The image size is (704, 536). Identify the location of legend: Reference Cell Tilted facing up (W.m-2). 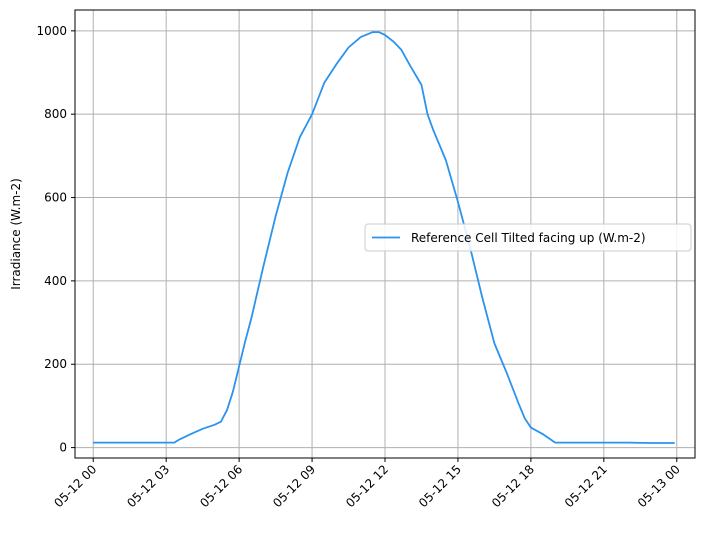
(528, 237).